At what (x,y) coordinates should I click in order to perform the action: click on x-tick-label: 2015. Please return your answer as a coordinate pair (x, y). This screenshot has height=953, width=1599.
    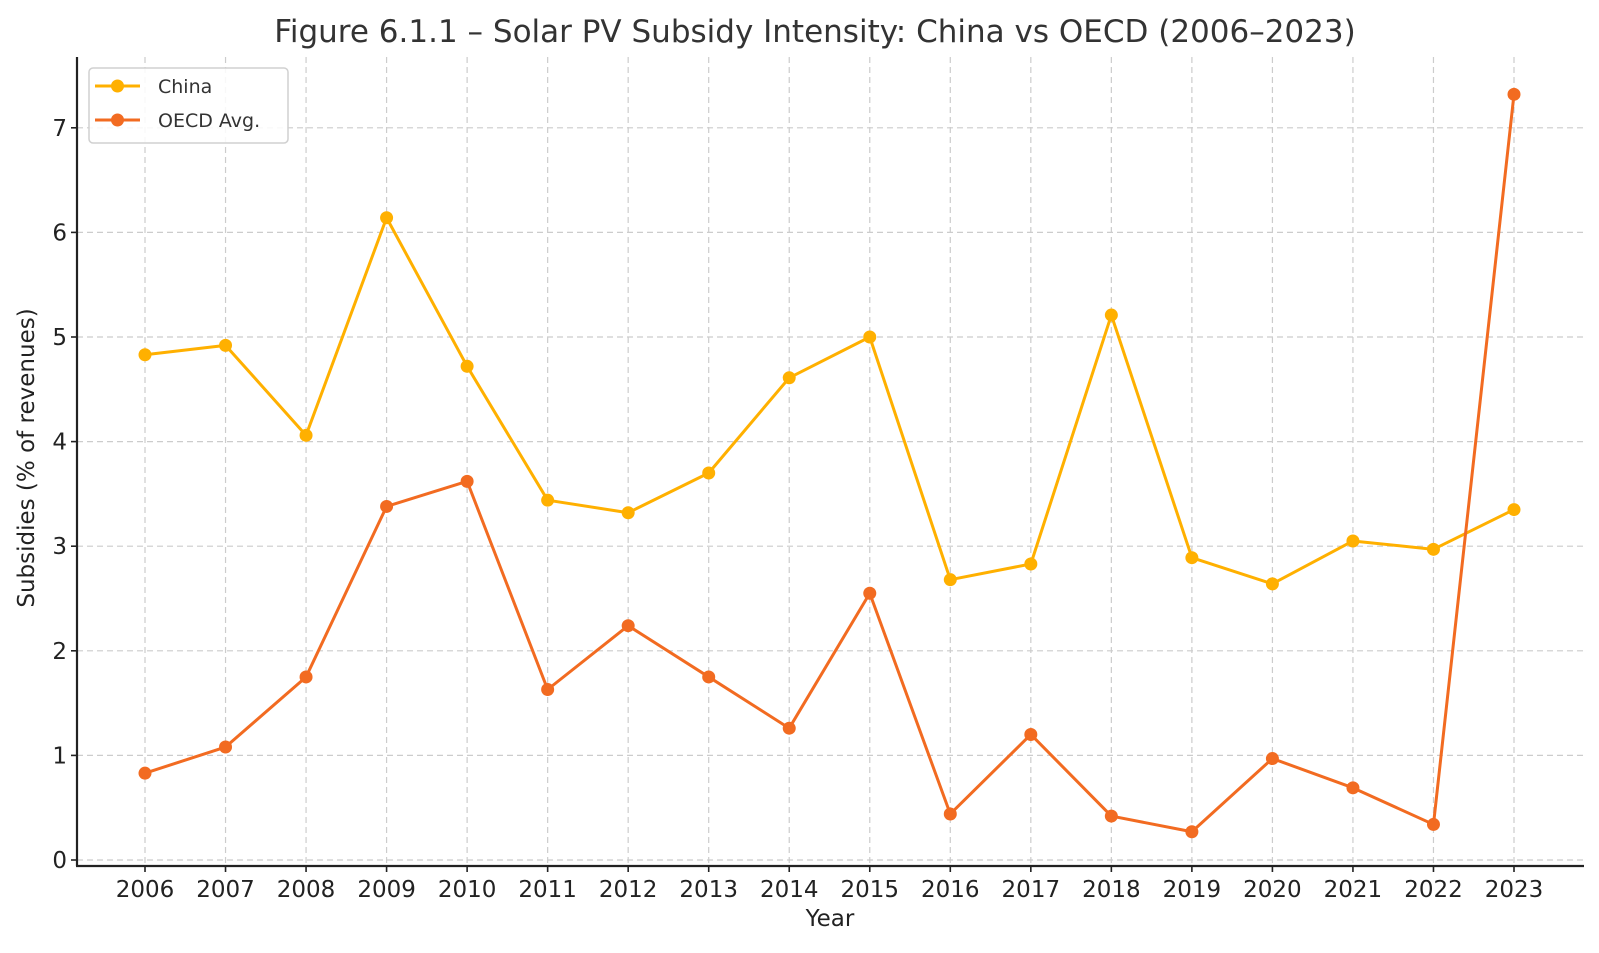
    Looking at the image, I should click on (869, 890).